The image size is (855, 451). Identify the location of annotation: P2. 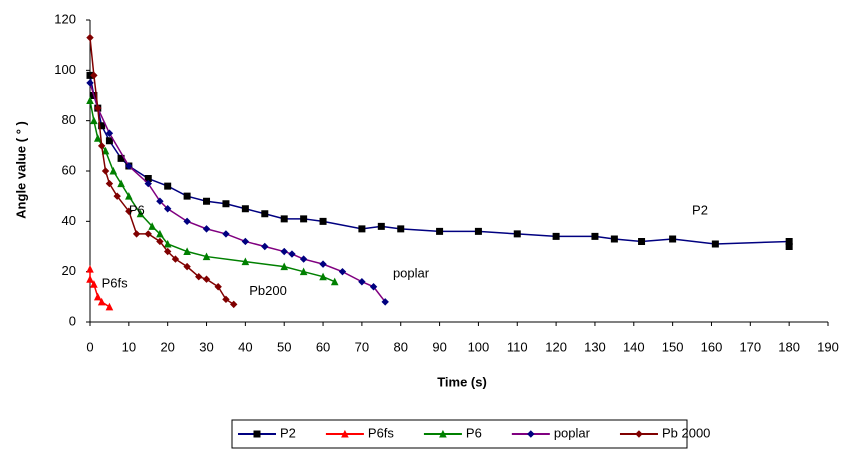
(700, 210).